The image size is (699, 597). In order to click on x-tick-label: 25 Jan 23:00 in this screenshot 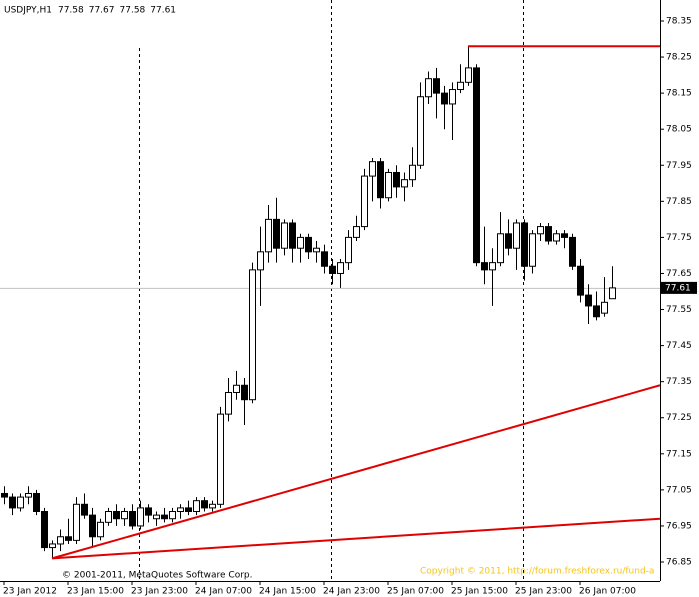, I will do `click(543, 592)`.